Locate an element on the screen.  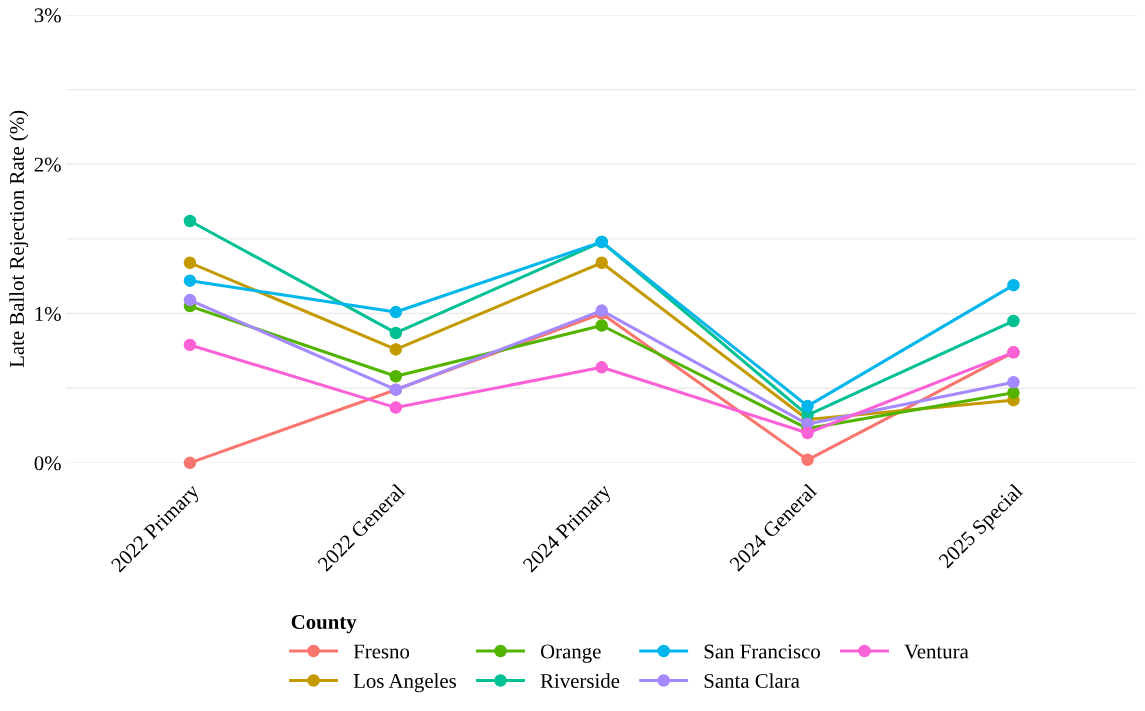
legend-label: Ventura is located at coordinates (936, 651).